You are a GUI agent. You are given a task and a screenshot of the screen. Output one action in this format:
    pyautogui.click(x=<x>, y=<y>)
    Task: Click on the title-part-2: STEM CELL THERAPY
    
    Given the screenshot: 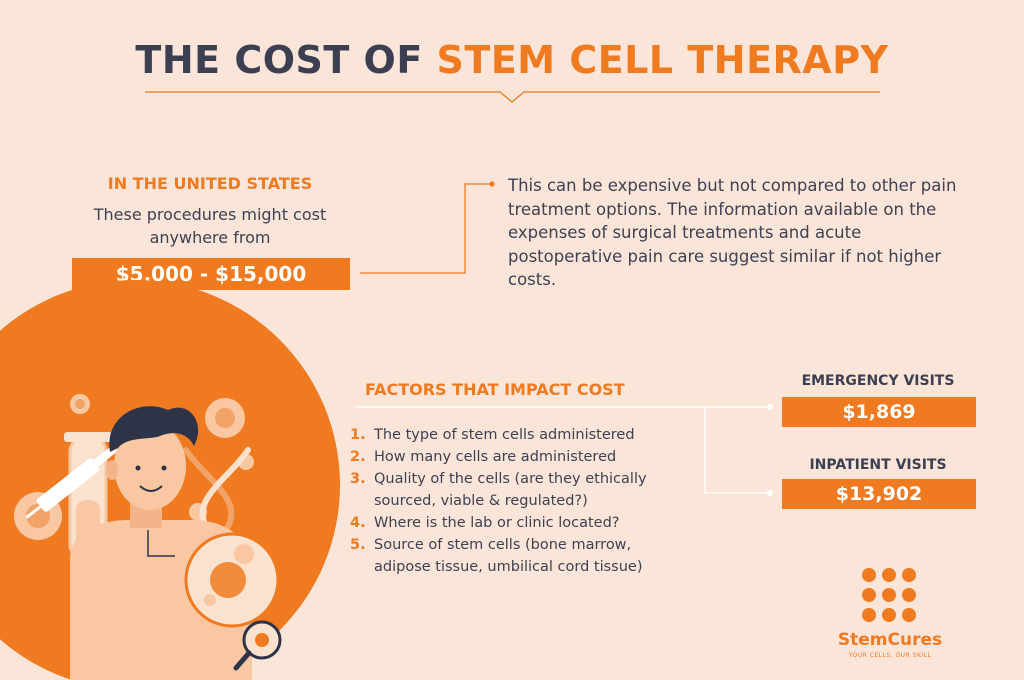 What is the action you would take?
    pyautogui.click(x=662, y=60)
    